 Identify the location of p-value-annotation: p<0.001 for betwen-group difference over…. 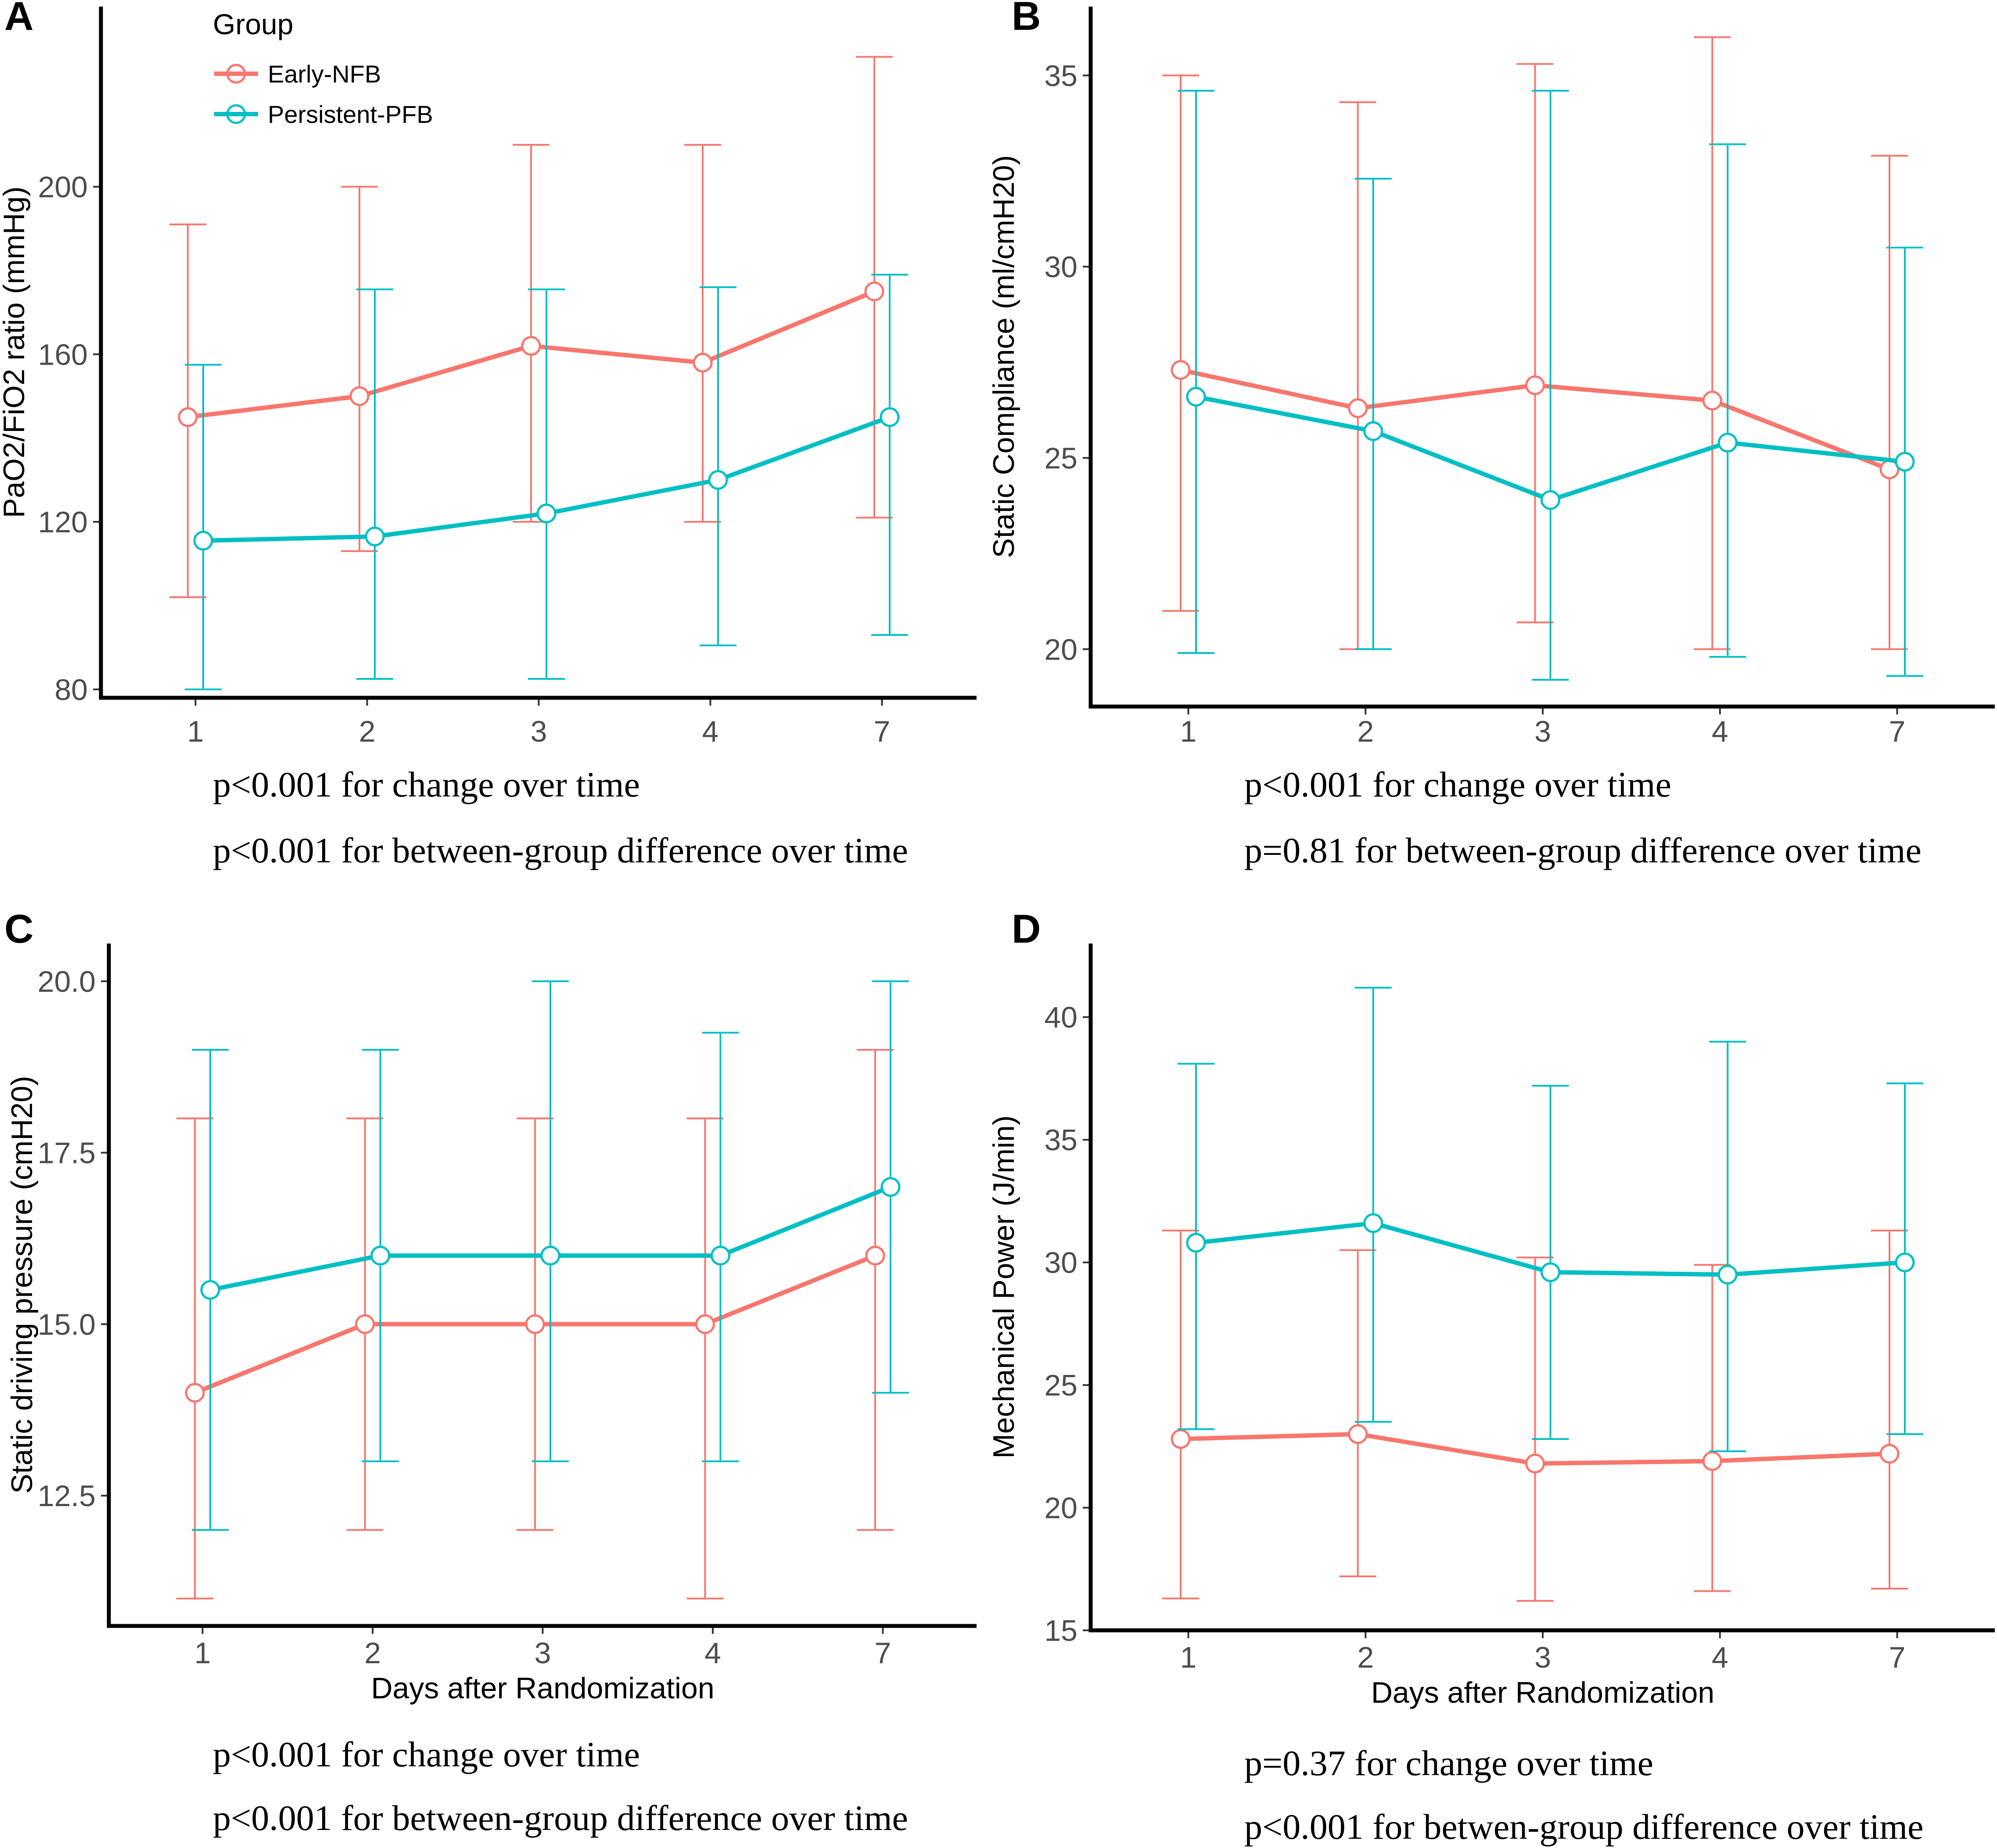
(1584, 1827).